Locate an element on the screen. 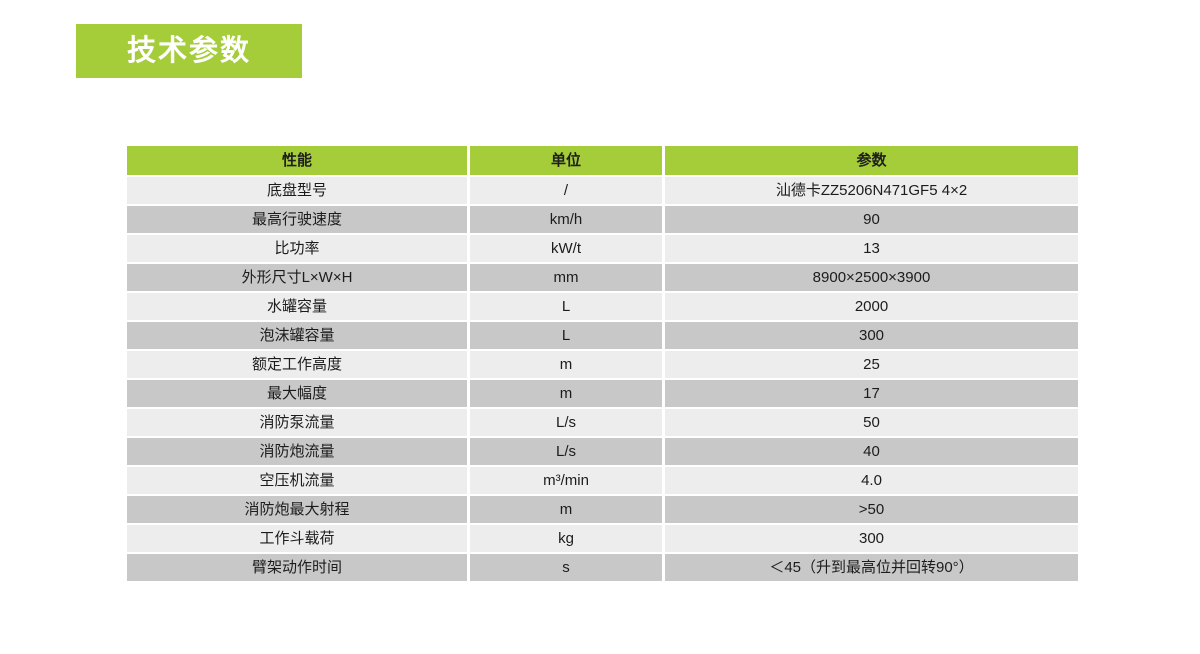 The width and height of the screenshot is (1200, 654). table-row: 臂架动作时间 s ＜45（升到最高位并回转90°） is located at coordinates (602, 567).